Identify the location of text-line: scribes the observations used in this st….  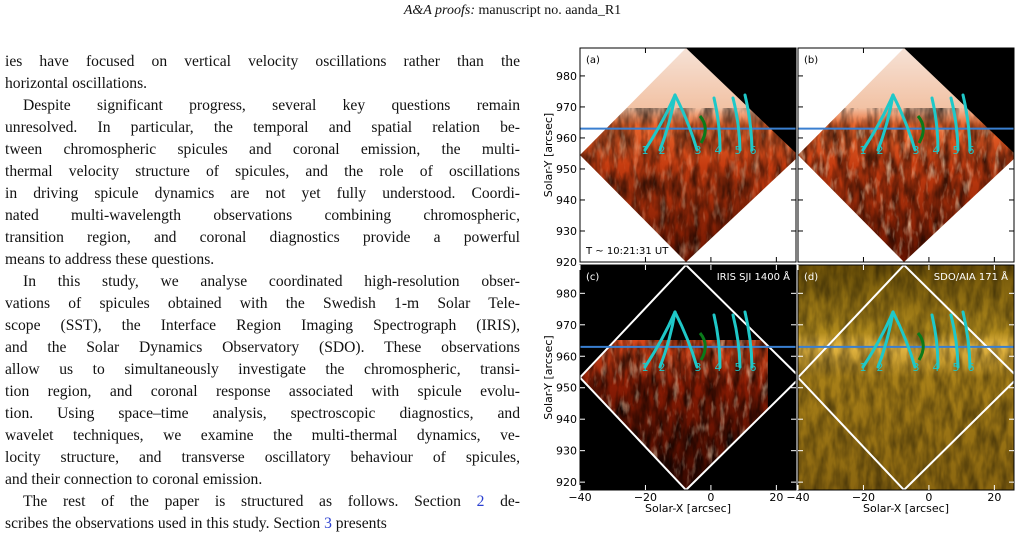
(262, 524).